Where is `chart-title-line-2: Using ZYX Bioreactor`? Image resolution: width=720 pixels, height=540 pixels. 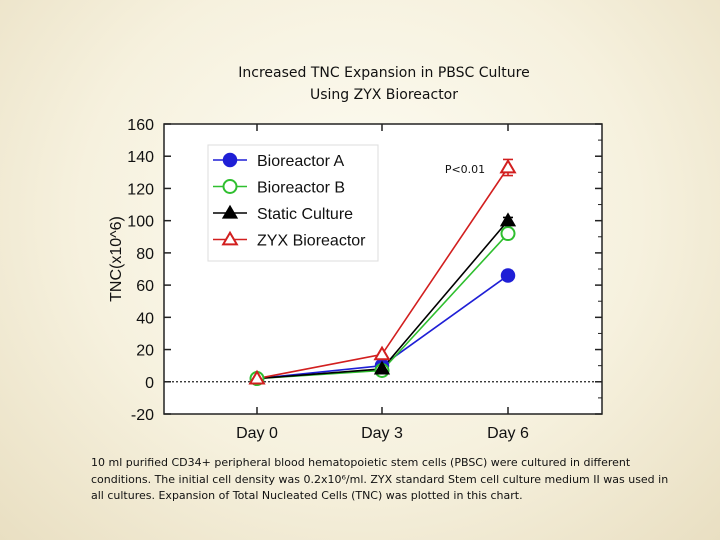 chart-title-line-2: Using ZYX Bioreactor is located at coordinates (384, 95).